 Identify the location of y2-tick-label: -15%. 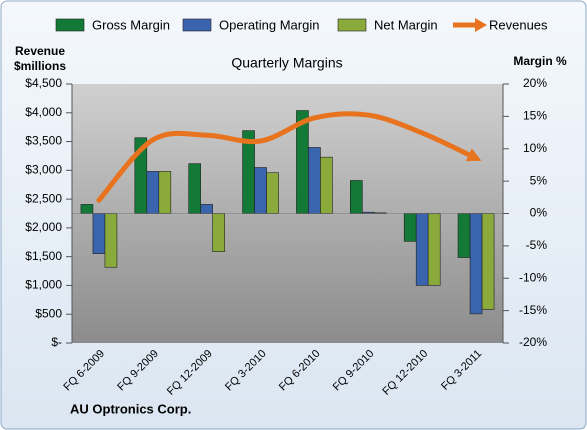
(533, 310).